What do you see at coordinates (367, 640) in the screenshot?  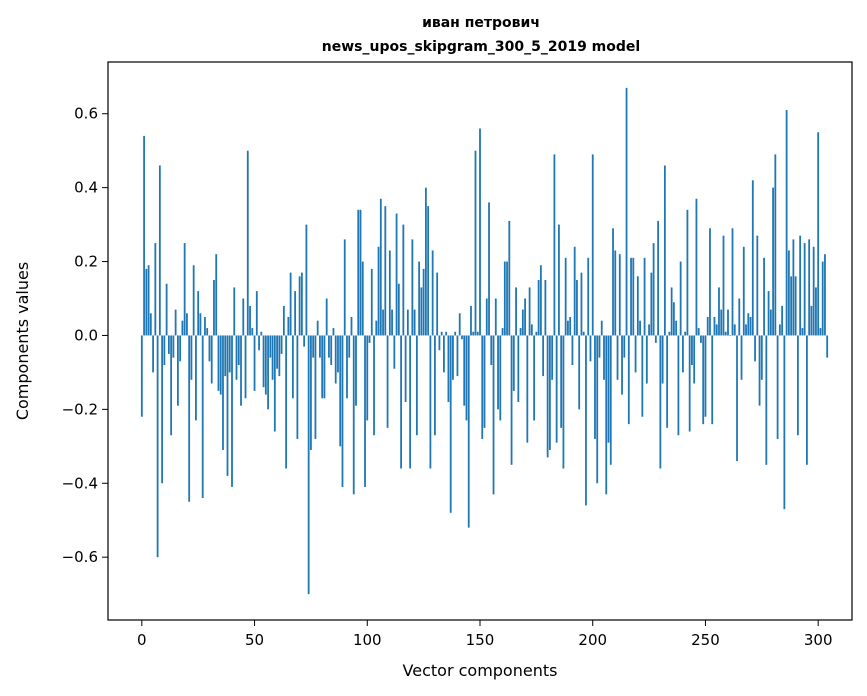 I see `x-tick-label: 100` at bounding box center [367, 640].